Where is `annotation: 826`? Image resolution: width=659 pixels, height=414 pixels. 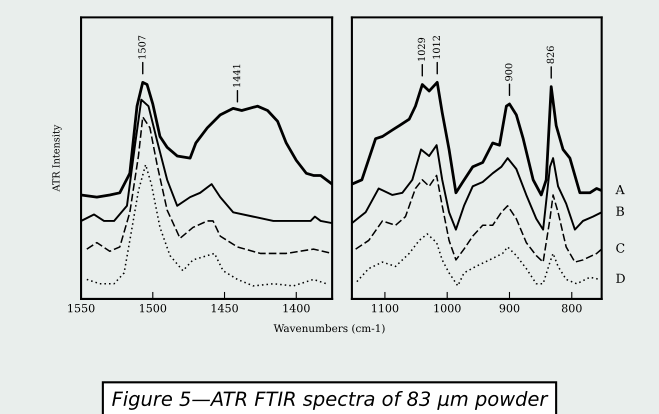
annotation: 826 is located at coordinates (550, 55).